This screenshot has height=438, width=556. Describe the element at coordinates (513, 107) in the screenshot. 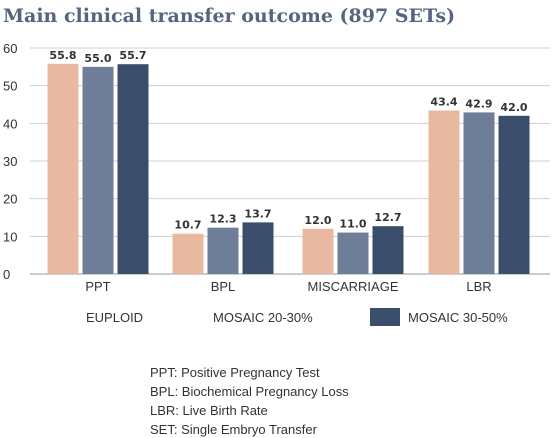

I see `data-label: 42.0` at that location.